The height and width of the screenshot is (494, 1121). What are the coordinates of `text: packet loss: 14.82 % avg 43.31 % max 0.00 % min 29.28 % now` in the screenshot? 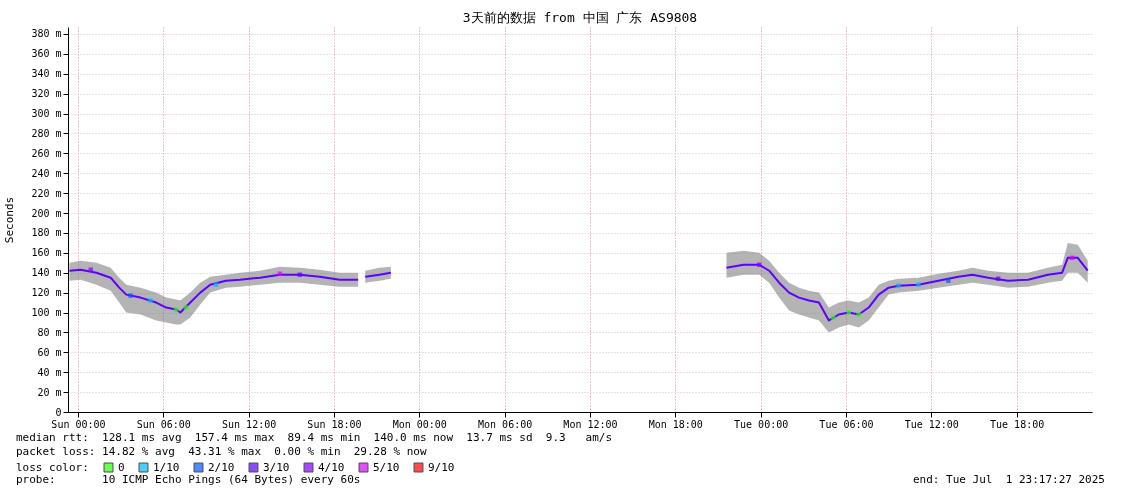 It's located at (221, 451).